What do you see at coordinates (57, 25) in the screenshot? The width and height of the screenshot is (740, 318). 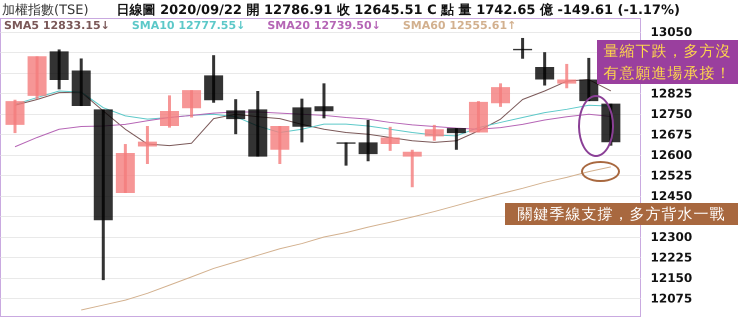 I see `text: SMA5 12833.15↓` at bounding box center [57, 25].